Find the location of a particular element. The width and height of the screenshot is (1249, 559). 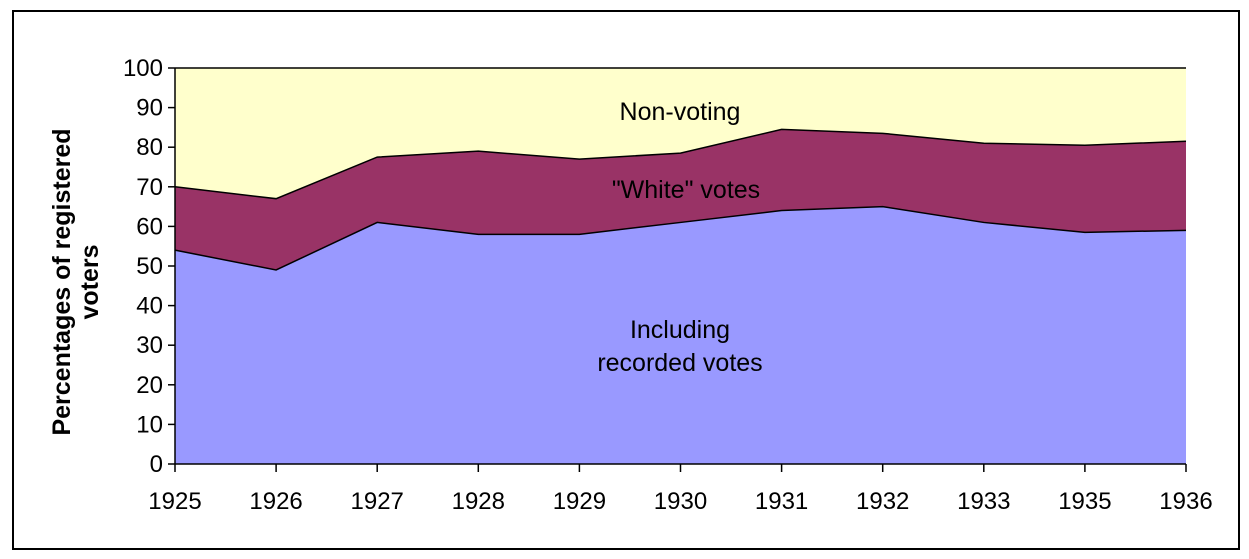

y-tick-label: 10 is located at coordinates (149, 424).